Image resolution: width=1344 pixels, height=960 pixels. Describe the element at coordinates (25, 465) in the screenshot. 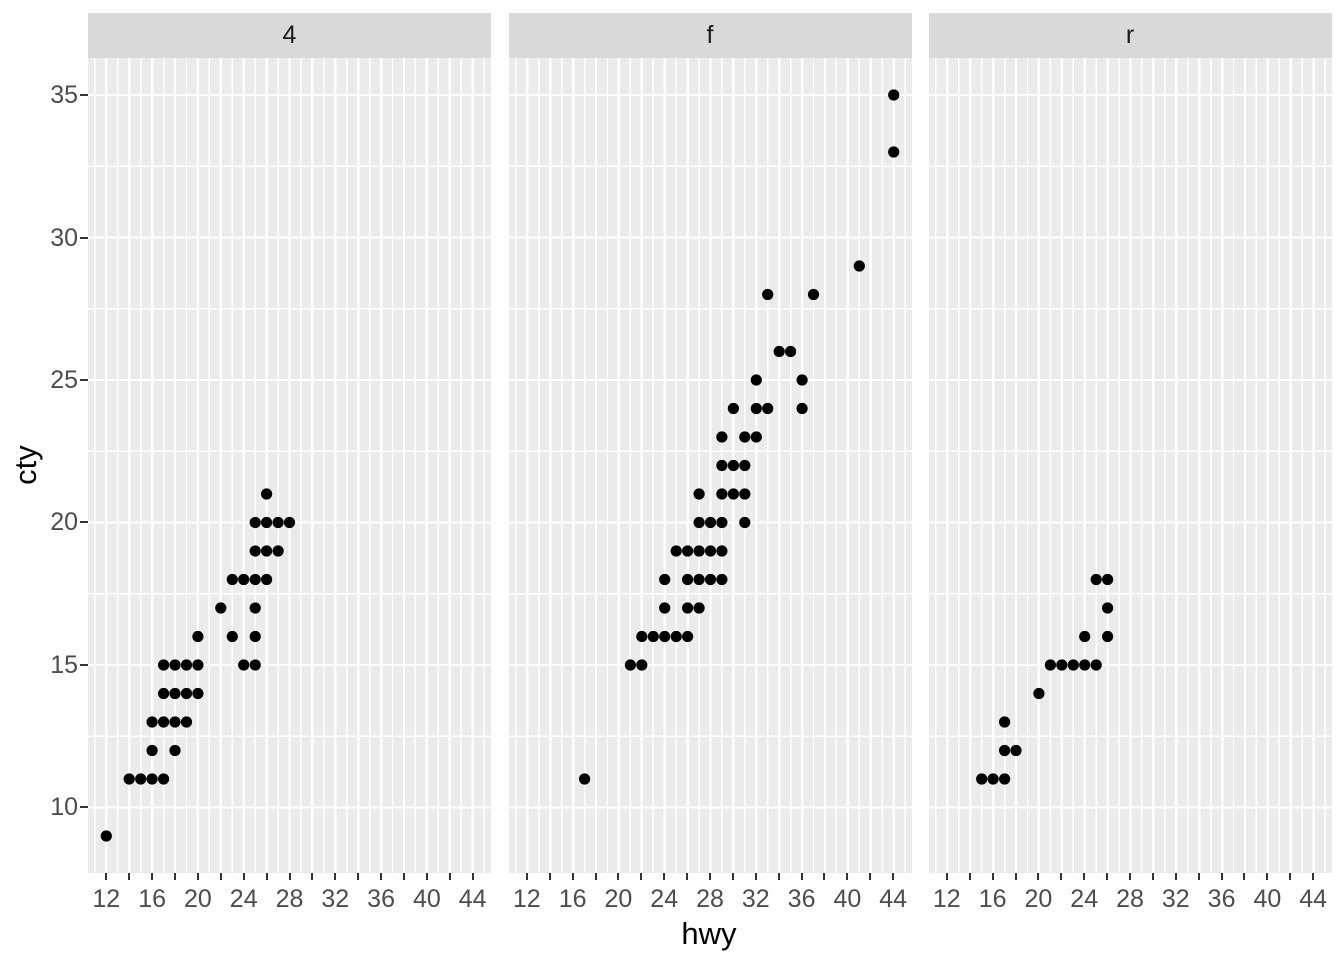

I see `y-axis-title: cty` at that location.